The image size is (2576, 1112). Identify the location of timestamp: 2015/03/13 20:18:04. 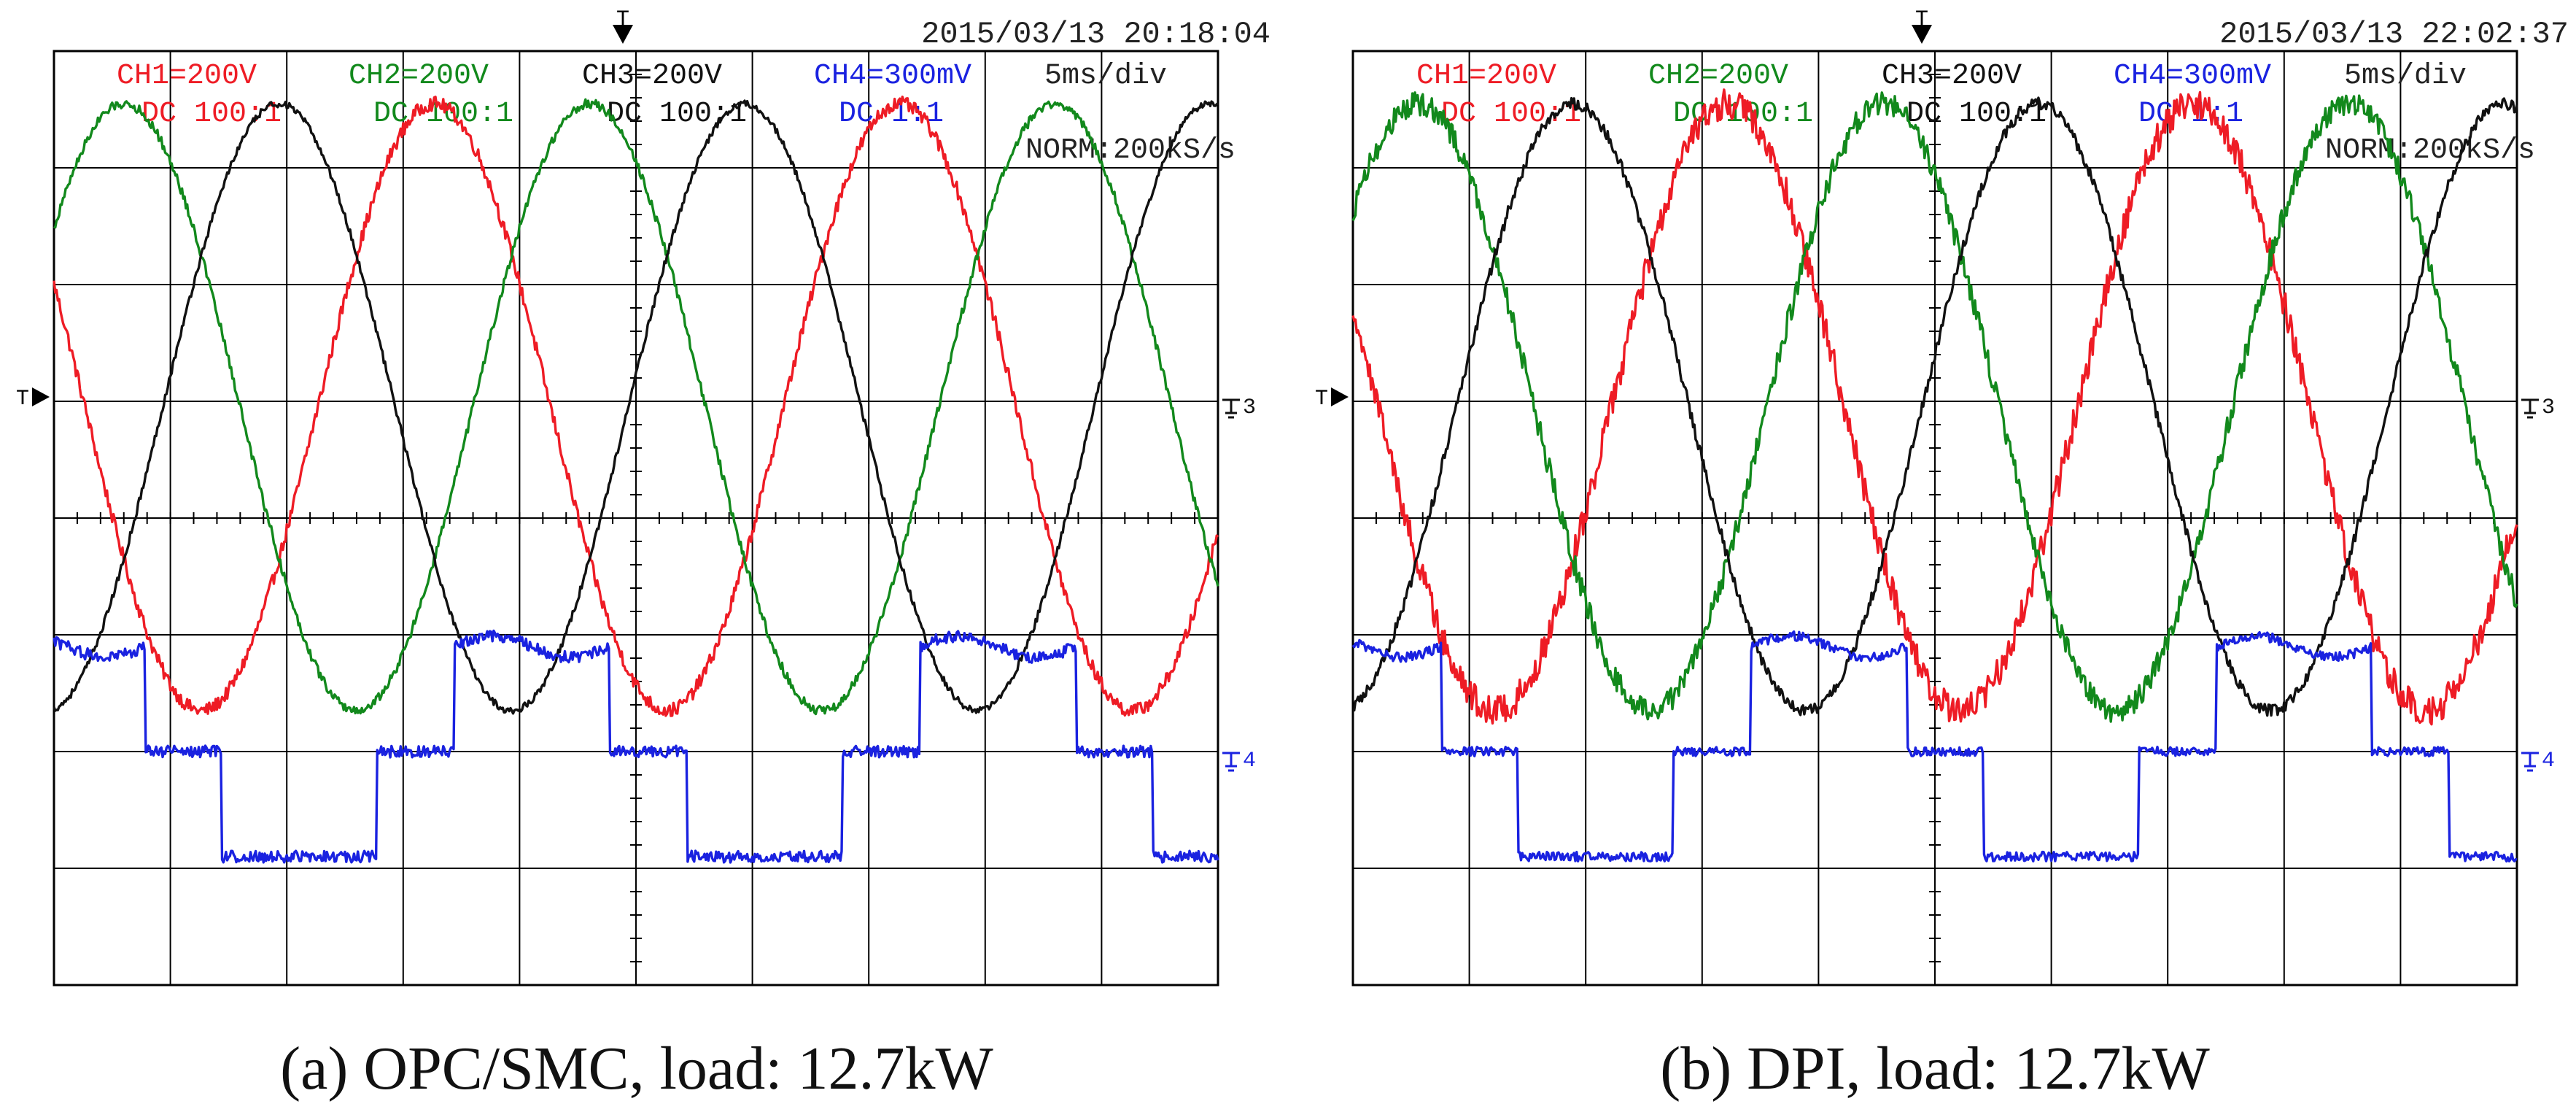
(1096, 34).